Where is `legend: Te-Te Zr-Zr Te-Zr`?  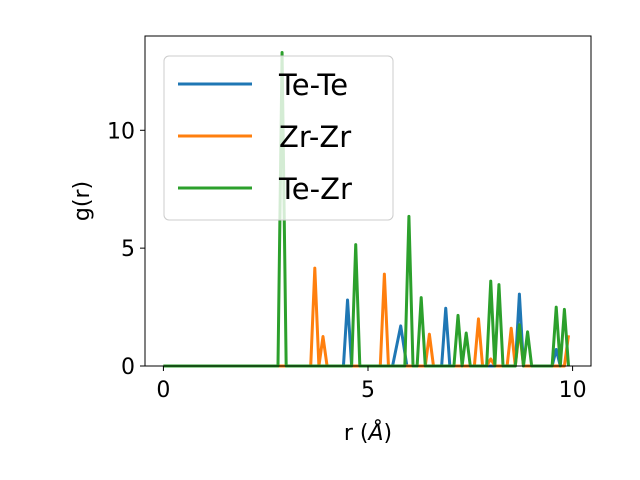
legend: Te-Te Zr-Zr Te-Zr is located at coordinates (278, 138).